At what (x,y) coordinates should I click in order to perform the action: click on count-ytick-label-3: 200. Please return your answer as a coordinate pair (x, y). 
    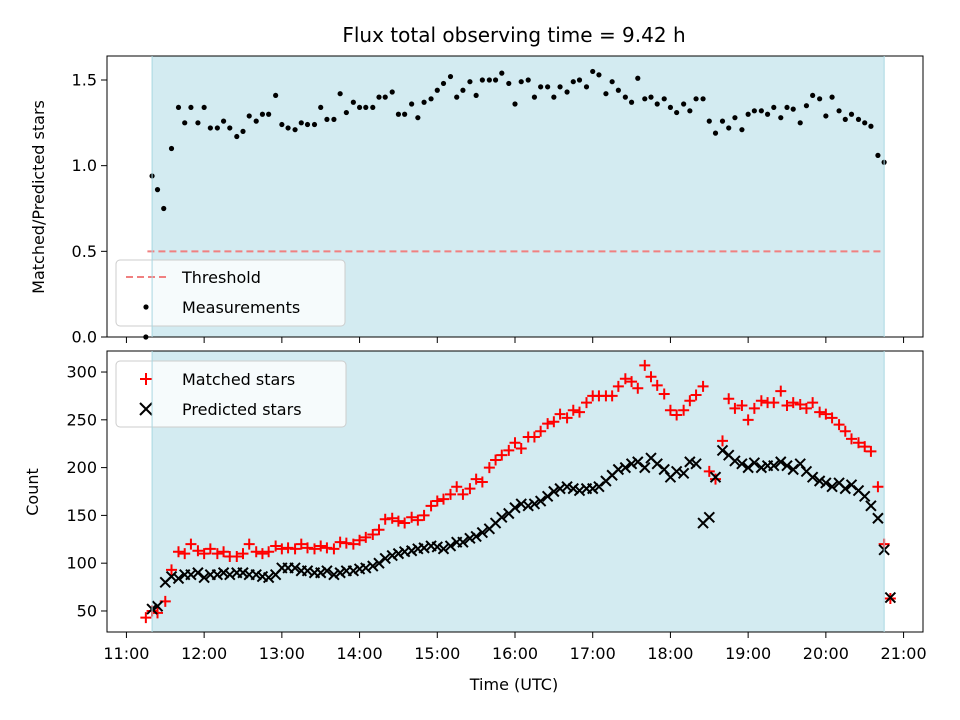
    Looking at the image, I should click on (81, 467).